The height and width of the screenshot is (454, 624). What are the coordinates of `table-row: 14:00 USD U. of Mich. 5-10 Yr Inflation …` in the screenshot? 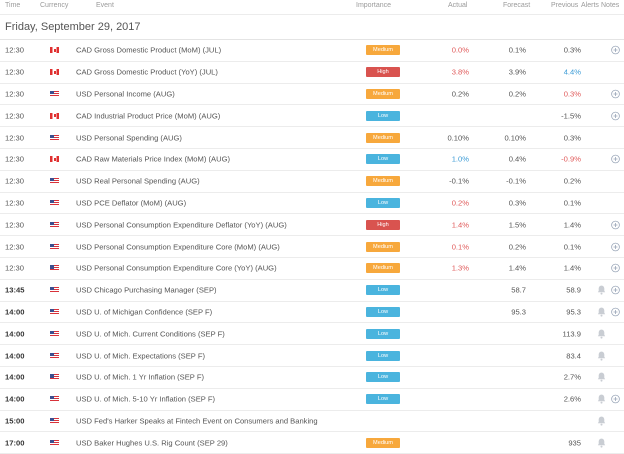 It's located at (312, 400).